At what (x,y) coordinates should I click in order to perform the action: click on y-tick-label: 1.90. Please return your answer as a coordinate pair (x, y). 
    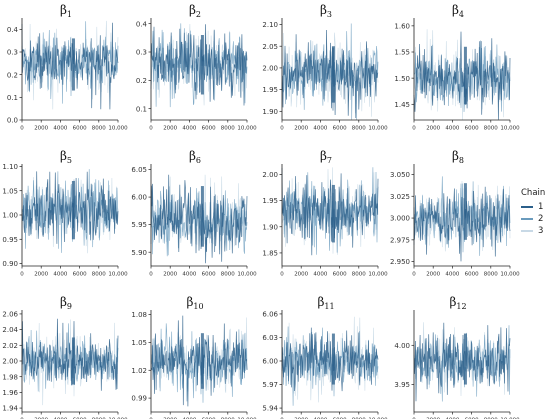
    Looking at the image, I should click on (270, 112).